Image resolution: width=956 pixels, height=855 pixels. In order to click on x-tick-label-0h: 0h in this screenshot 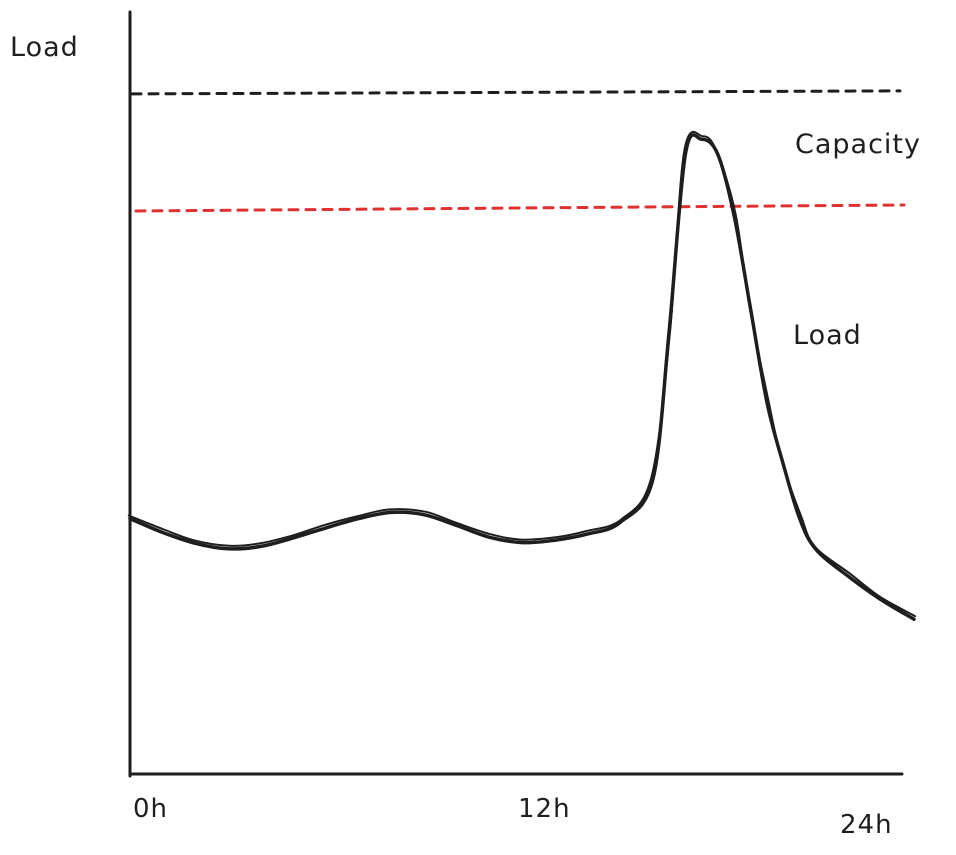, I will do `click(150, 809)`.